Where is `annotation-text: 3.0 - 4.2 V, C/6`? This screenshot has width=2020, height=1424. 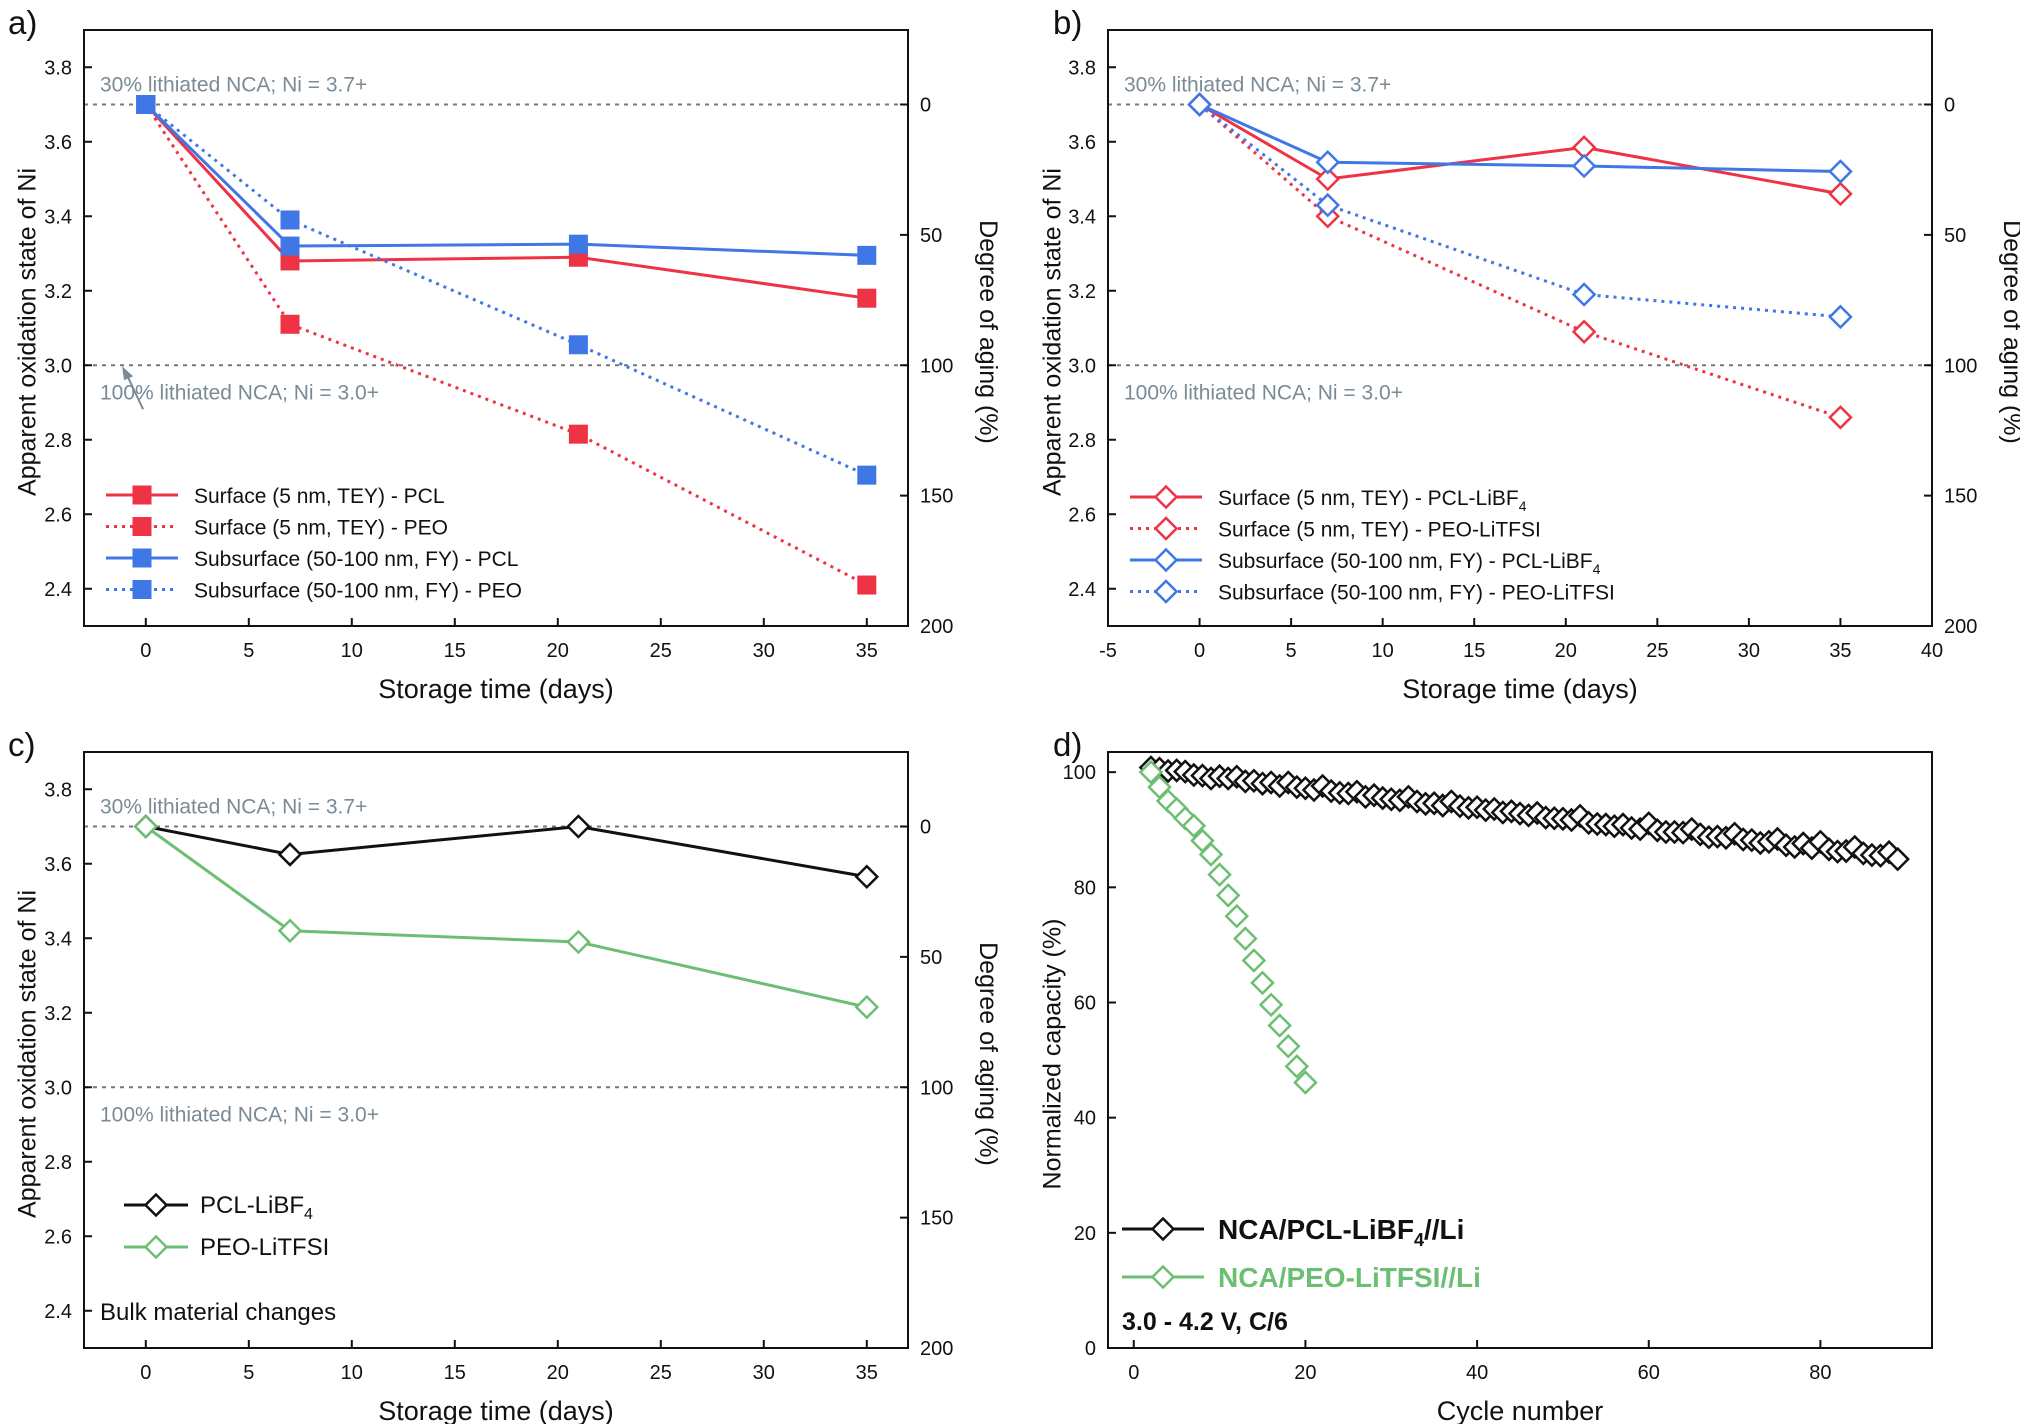 annotation-text: 3.0 - 4.2 V, C/6 is located at coordinates (1205, 1322).